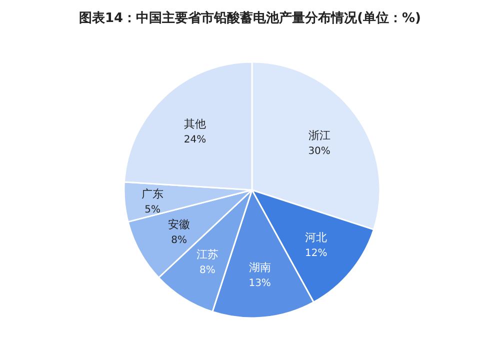  What do you see at coordinates (152, 210) in the screenshot?
I see `data-label: 5%` at bounding box center [152, 210].